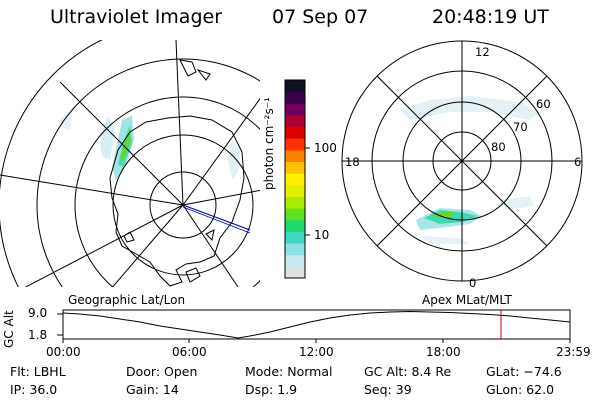 The image size is (600, 400). What do you see at coordinates (520, 389) in the screenshot?
I see `info-glon: GLon: 62.0` at bounding box center [520, 389].